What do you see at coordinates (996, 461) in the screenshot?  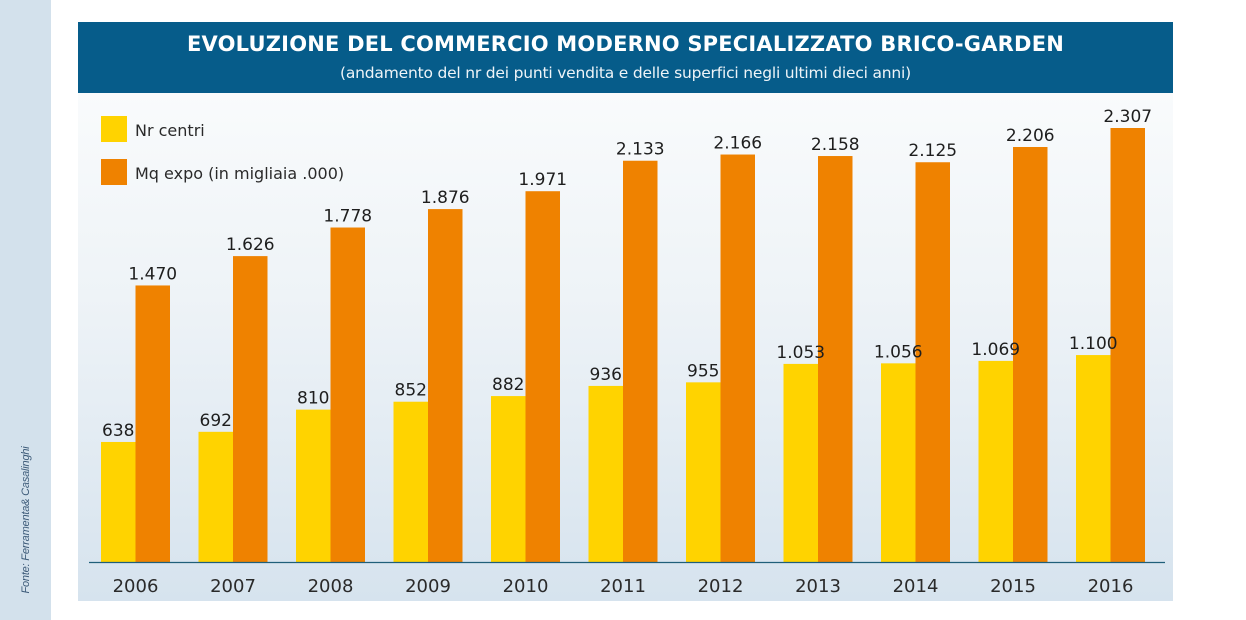 I see `bar-nr-centri-2015` at bounding box center [996, 461].